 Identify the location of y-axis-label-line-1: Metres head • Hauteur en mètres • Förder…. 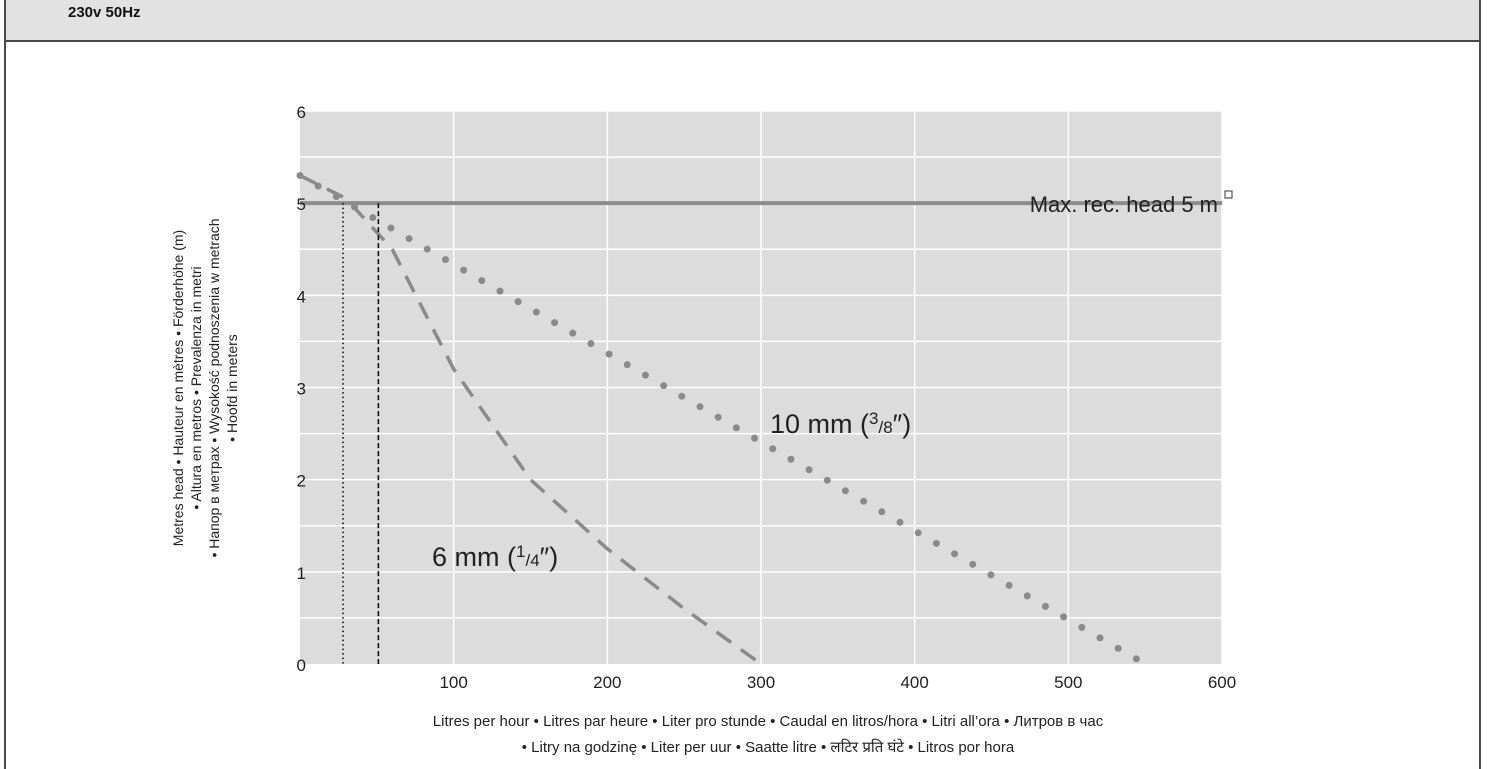
(178, 388).